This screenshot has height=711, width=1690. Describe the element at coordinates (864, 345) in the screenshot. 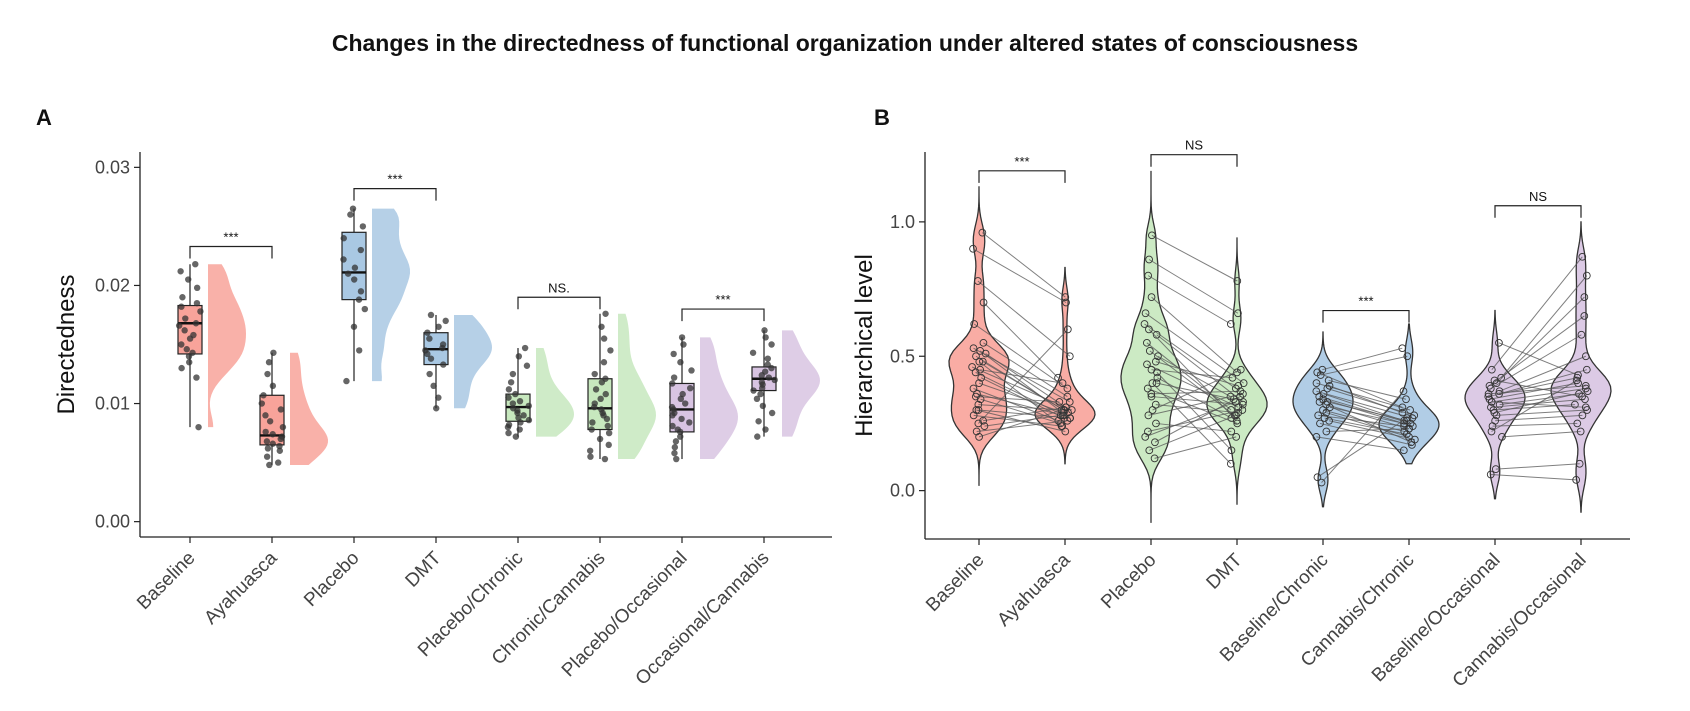

I see `y-axis-title: Hierarchical level` at that location.